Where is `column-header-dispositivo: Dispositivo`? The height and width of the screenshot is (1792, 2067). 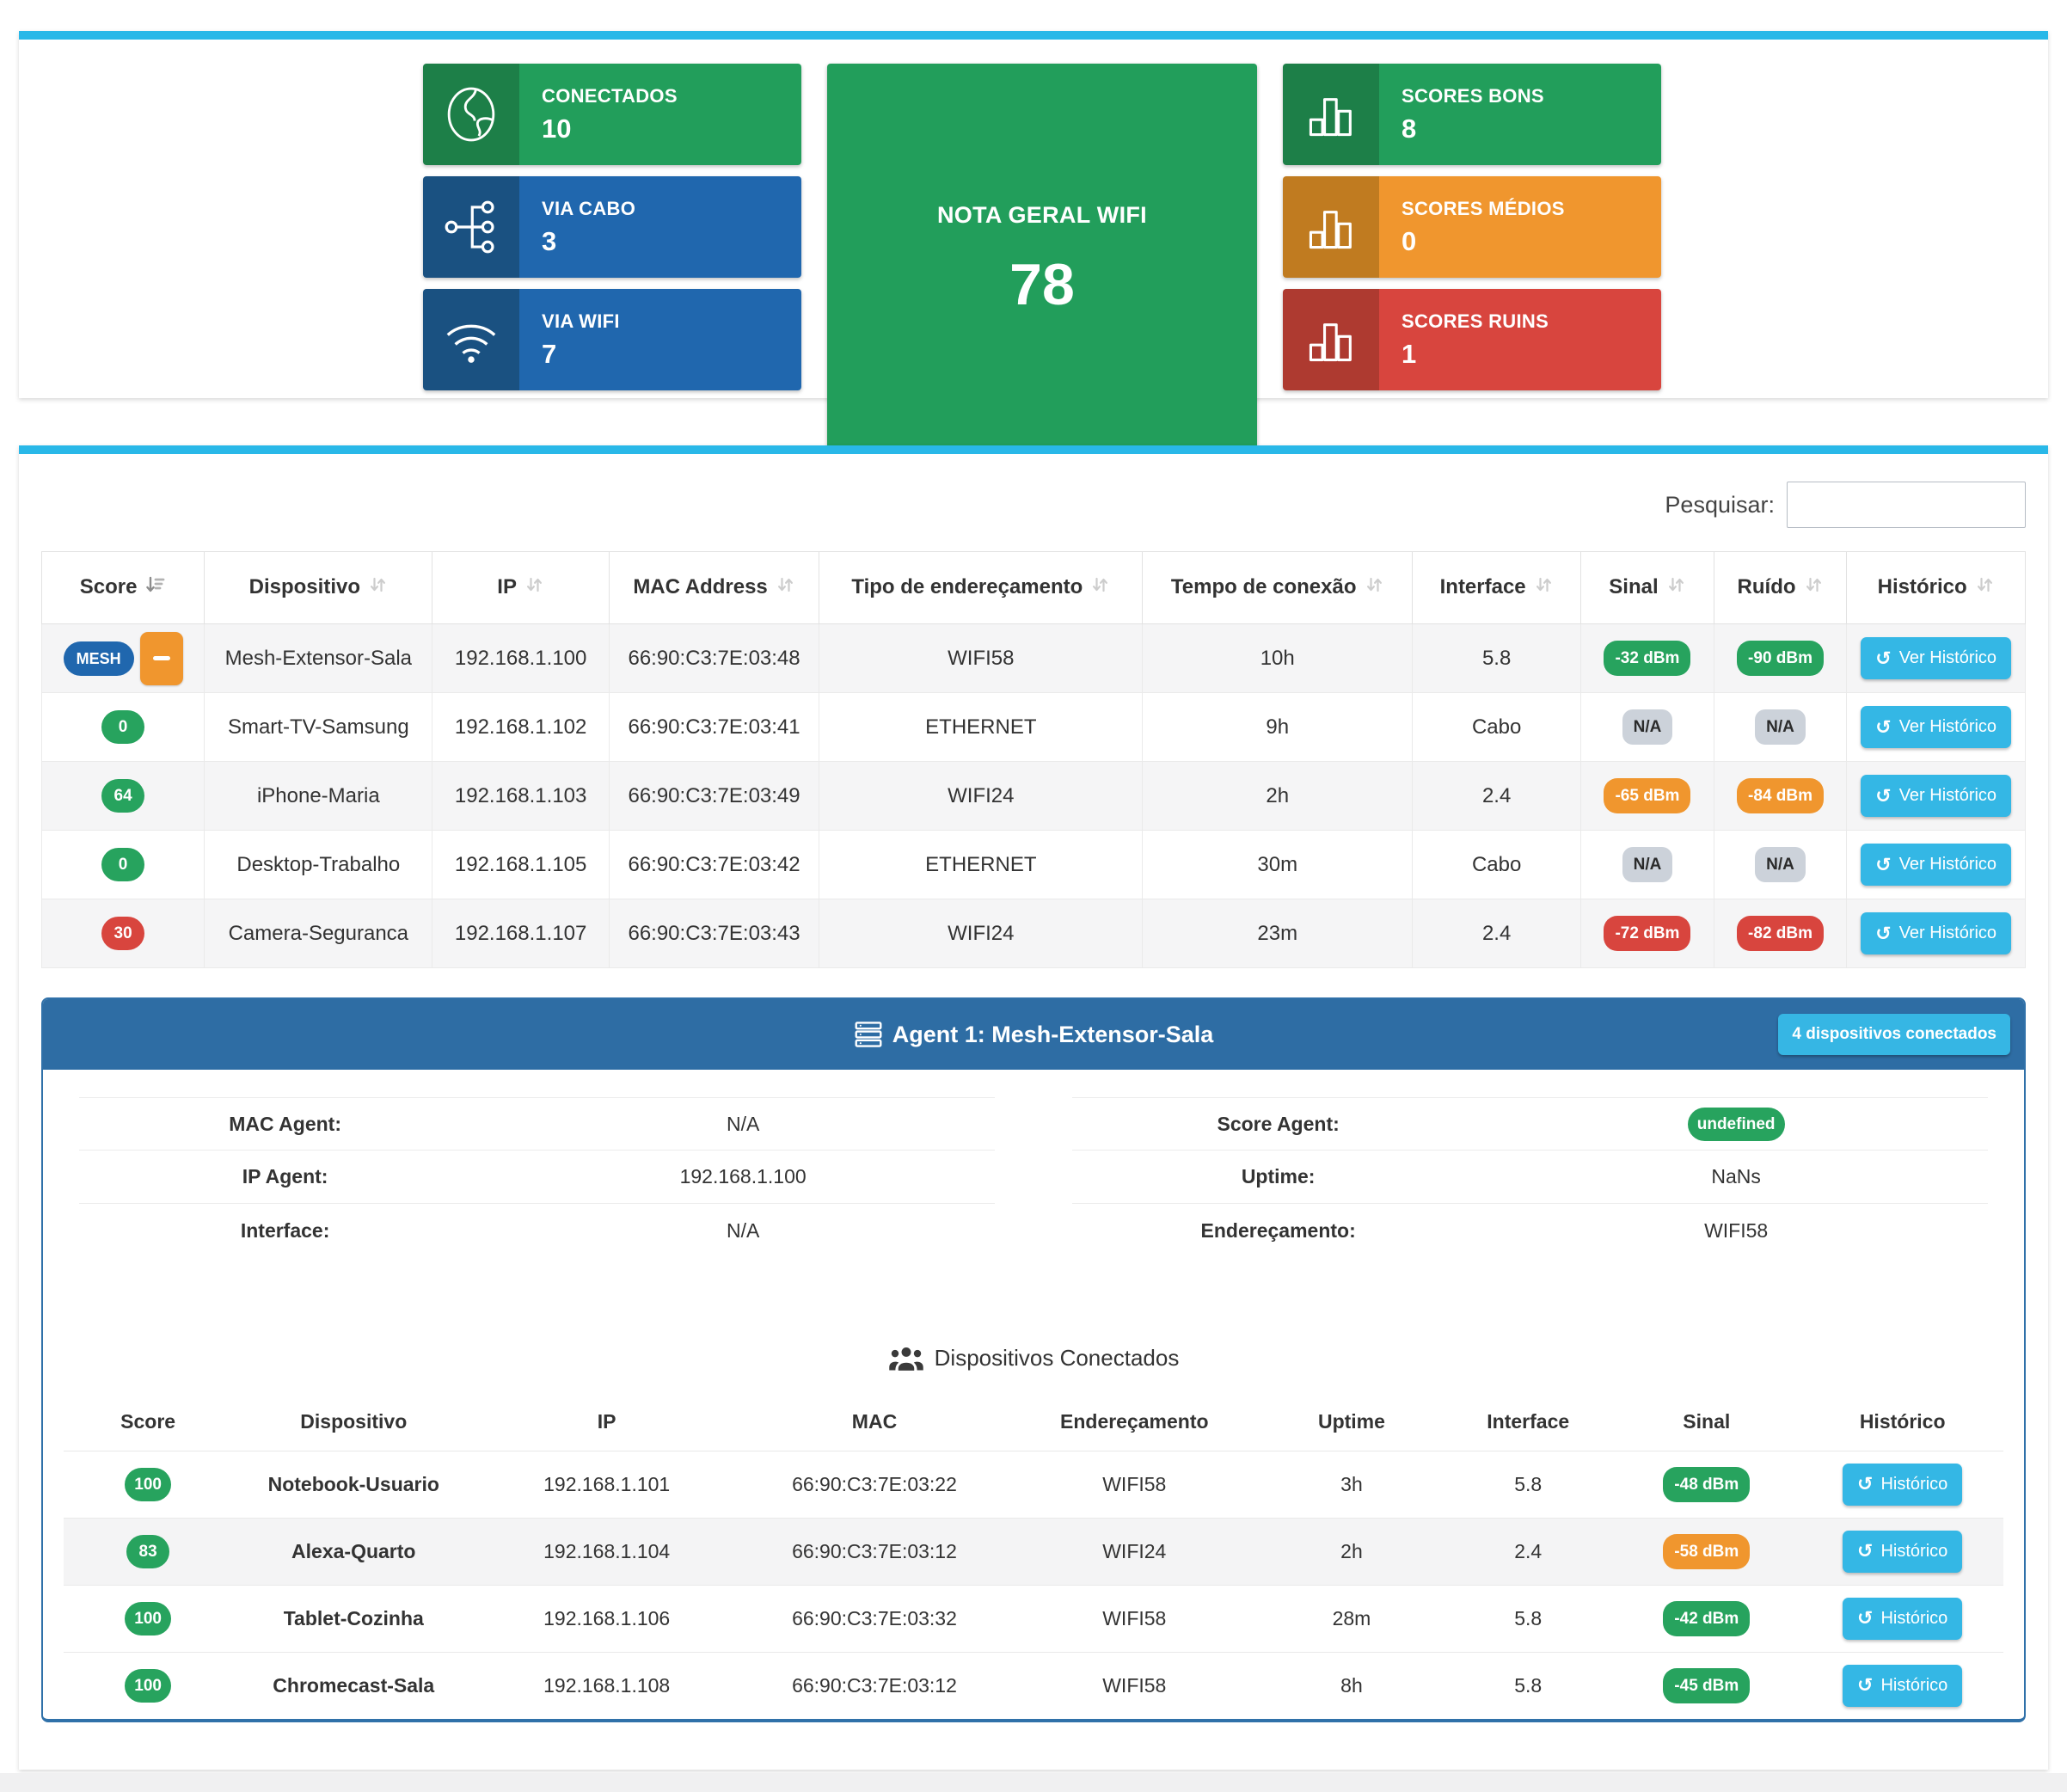
column-header-dispositivo: Dispositivo is located at coordinates (318, 587).